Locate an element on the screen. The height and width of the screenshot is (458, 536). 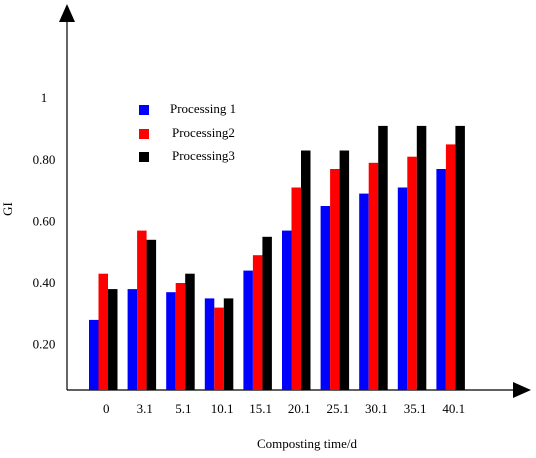
x-tick-label: 35.1 is located at coordinates (415, 408).